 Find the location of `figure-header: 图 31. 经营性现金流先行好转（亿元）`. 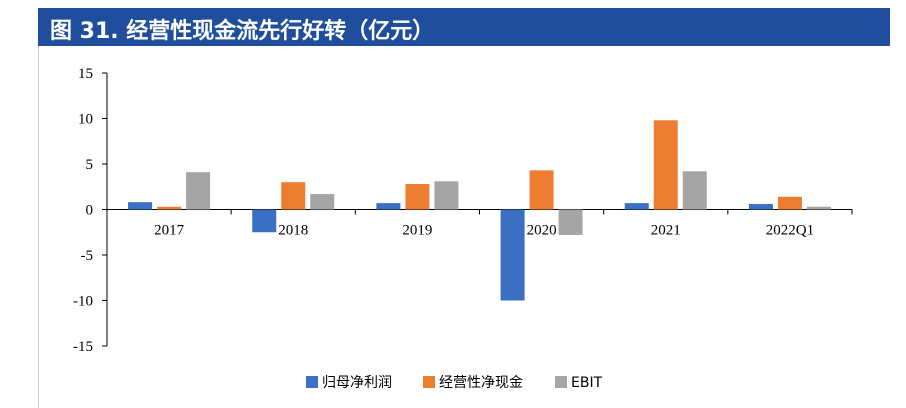

figure-header: 图 31. 经营性现金流先行好转（亿元） is located at coordinates (464, 27).